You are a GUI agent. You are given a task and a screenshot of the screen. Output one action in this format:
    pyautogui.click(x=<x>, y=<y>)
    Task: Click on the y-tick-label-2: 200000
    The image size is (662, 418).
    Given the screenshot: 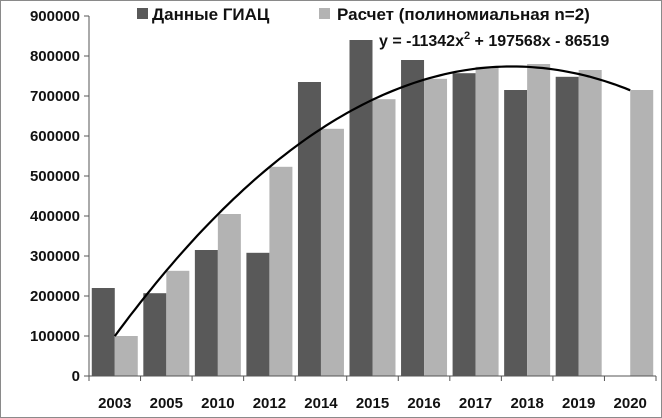 What is the action you would take?
    pyautogui.click(x=55, y=296)
    